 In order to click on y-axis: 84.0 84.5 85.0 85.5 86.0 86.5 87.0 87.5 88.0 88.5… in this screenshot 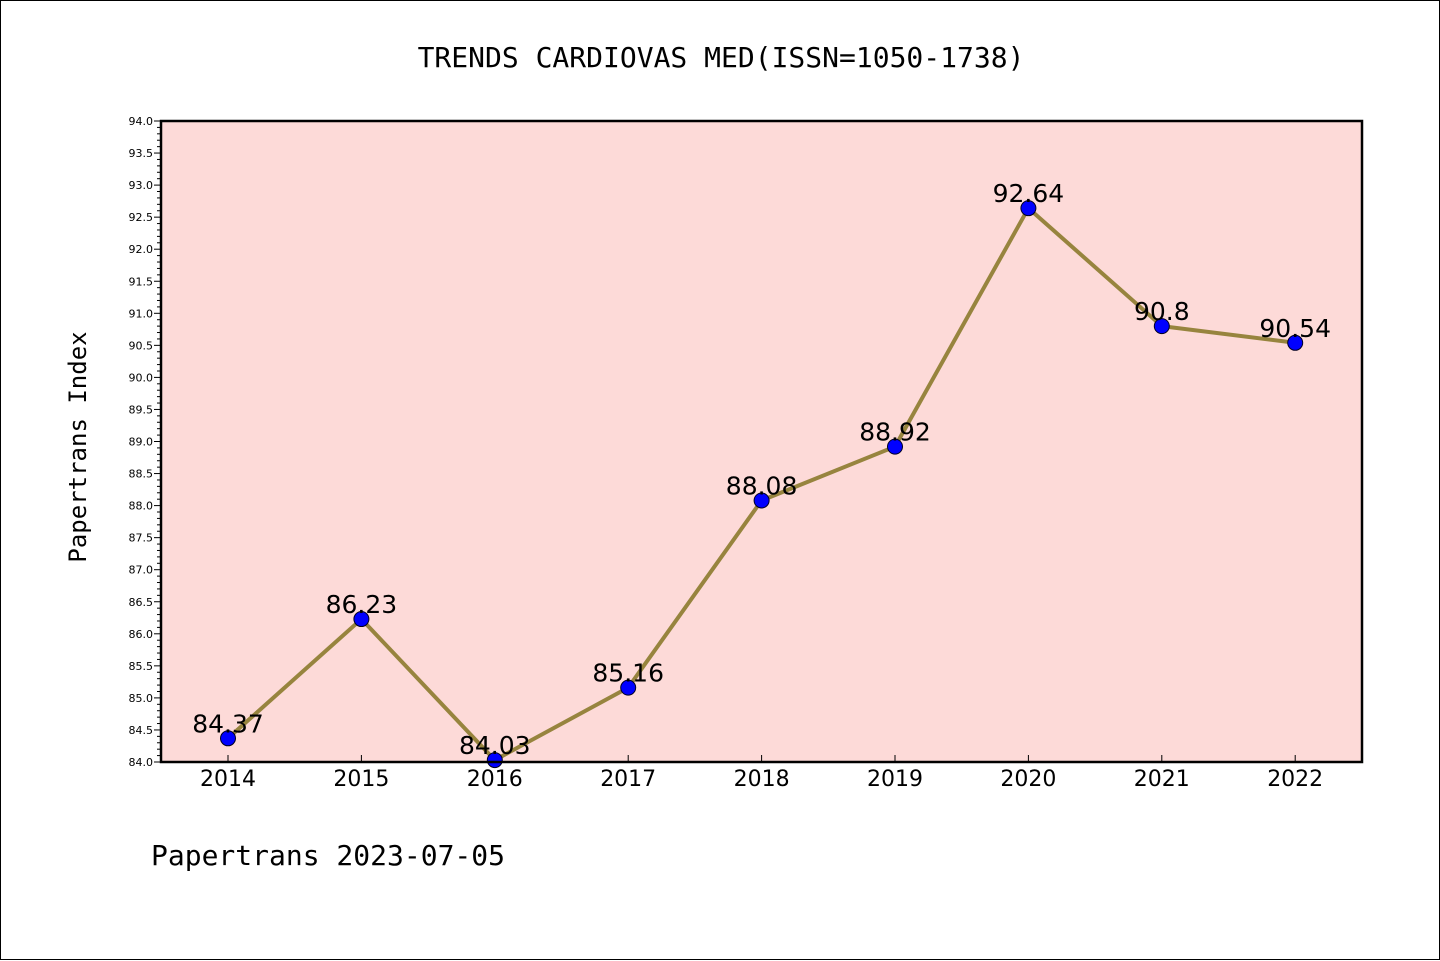, I will do `click(145, 442)`.